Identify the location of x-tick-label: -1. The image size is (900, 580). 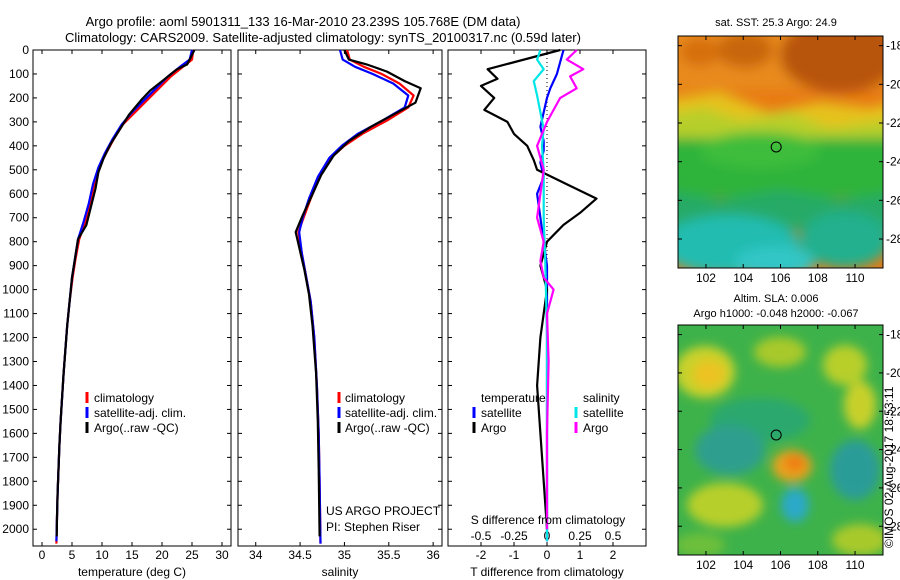
(514, 555).